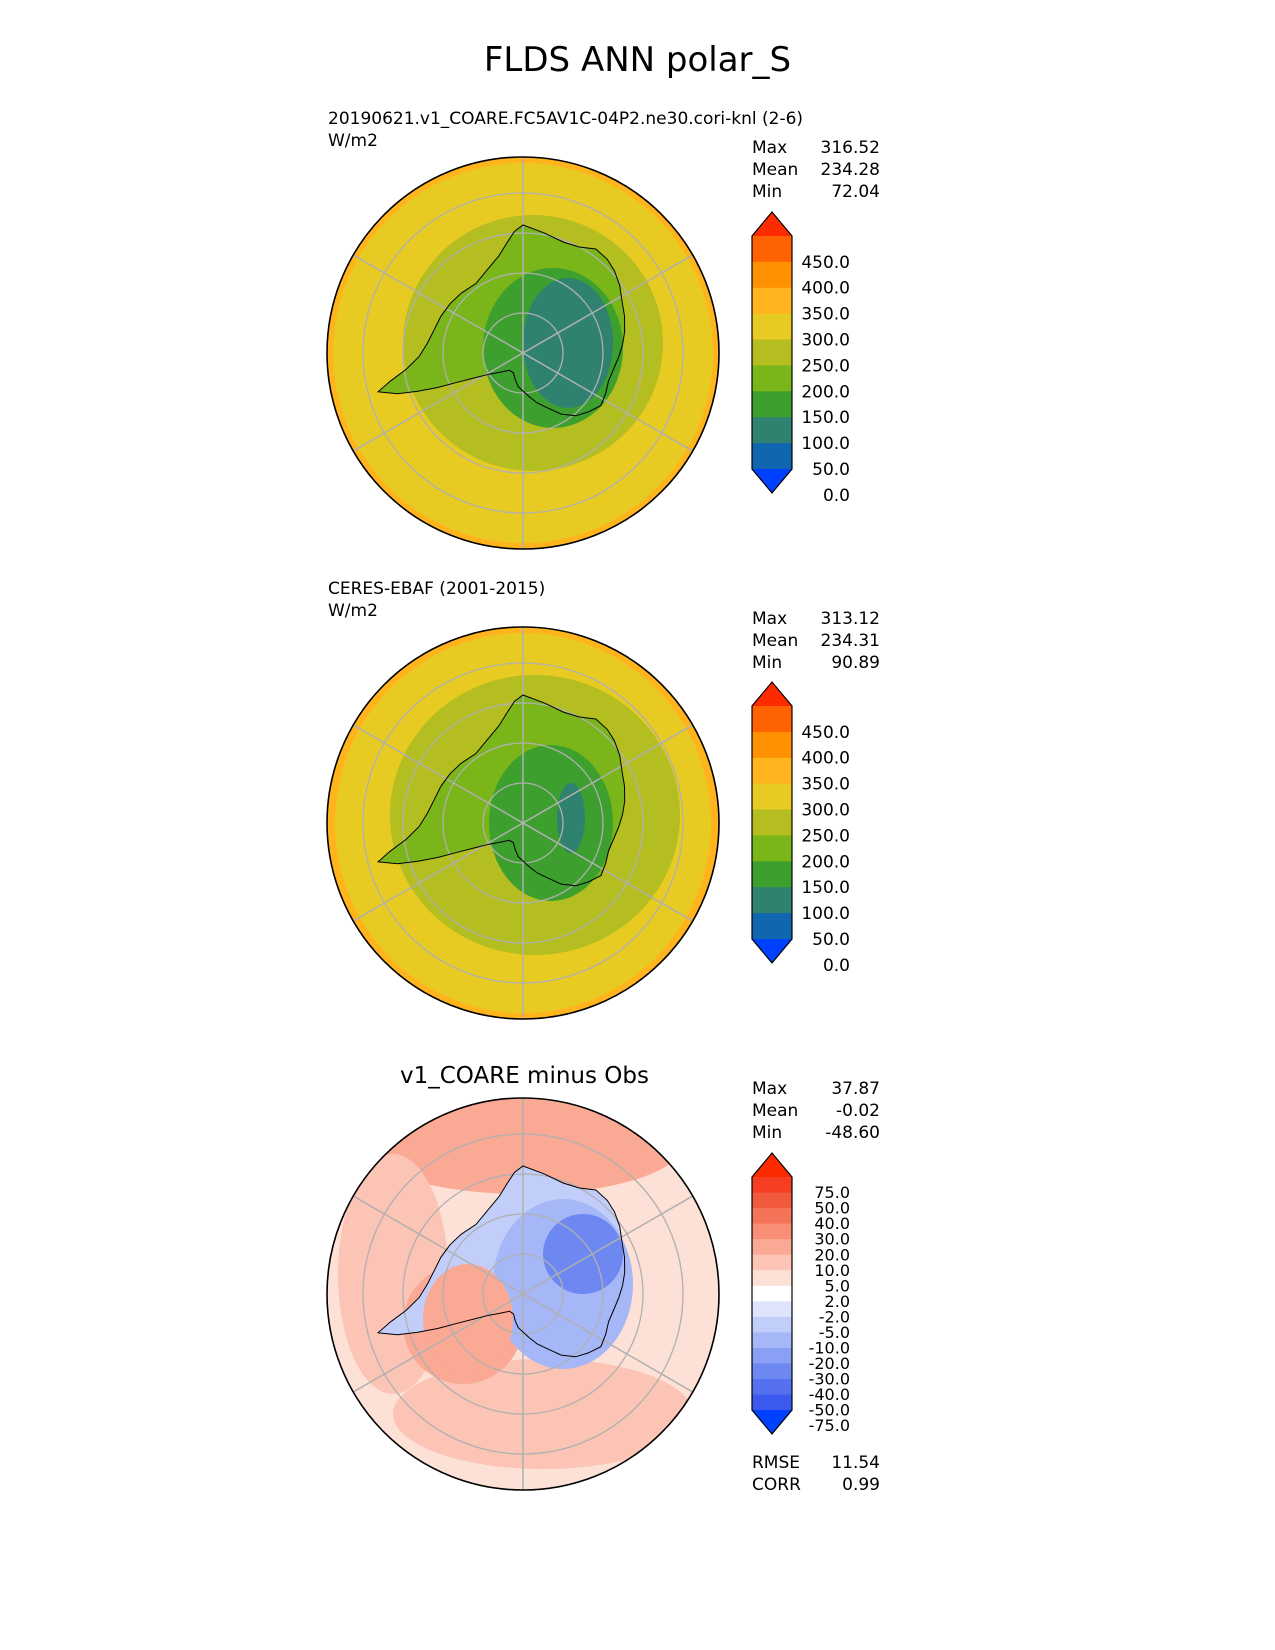 The image size is (1275, 1650). What do you see at coordinates (829, 1425) in the screenshot?
I see `colorbar-tick-label: -75.0` at bounding box center [829, 1425].